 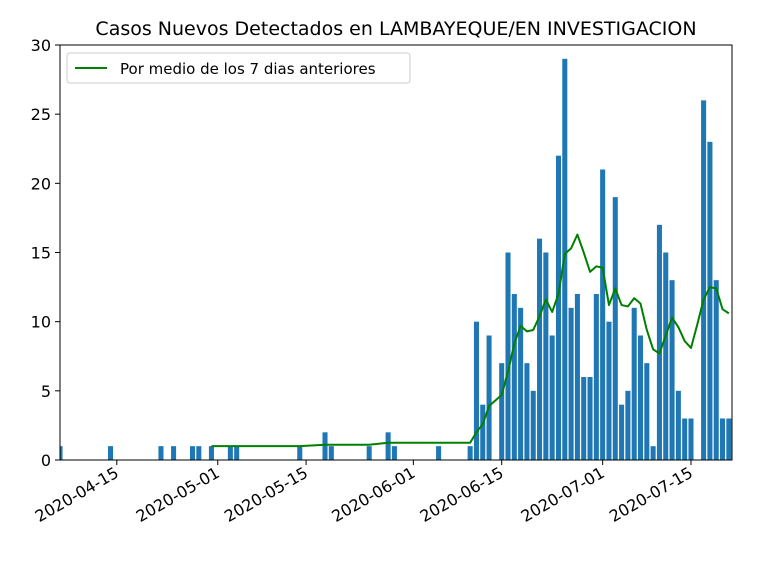 What do you see at coordinates (41, 322) in the screenshot?
I see `y-tick-label: 10` at bounding box center [41, 322].